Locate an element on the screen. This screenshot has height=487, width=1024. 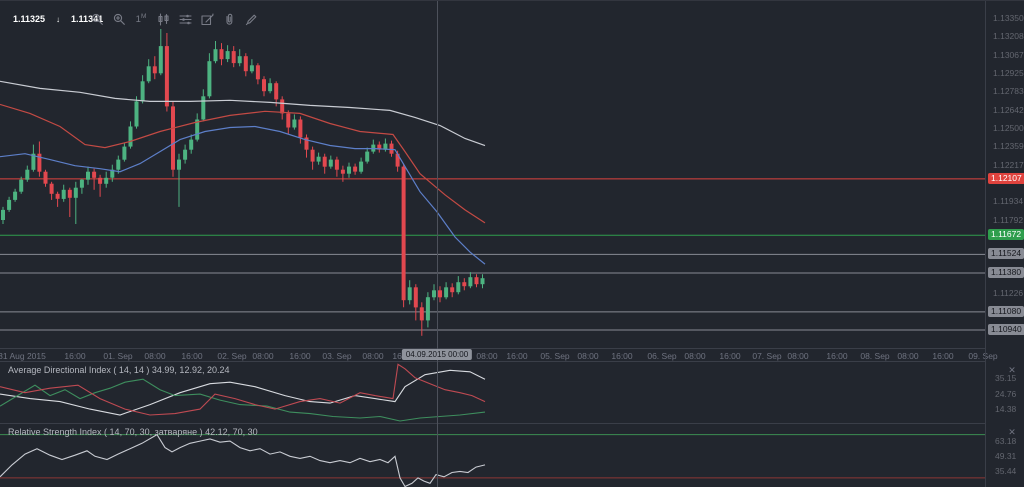
rsi-line is located at coordinates (243, 460).